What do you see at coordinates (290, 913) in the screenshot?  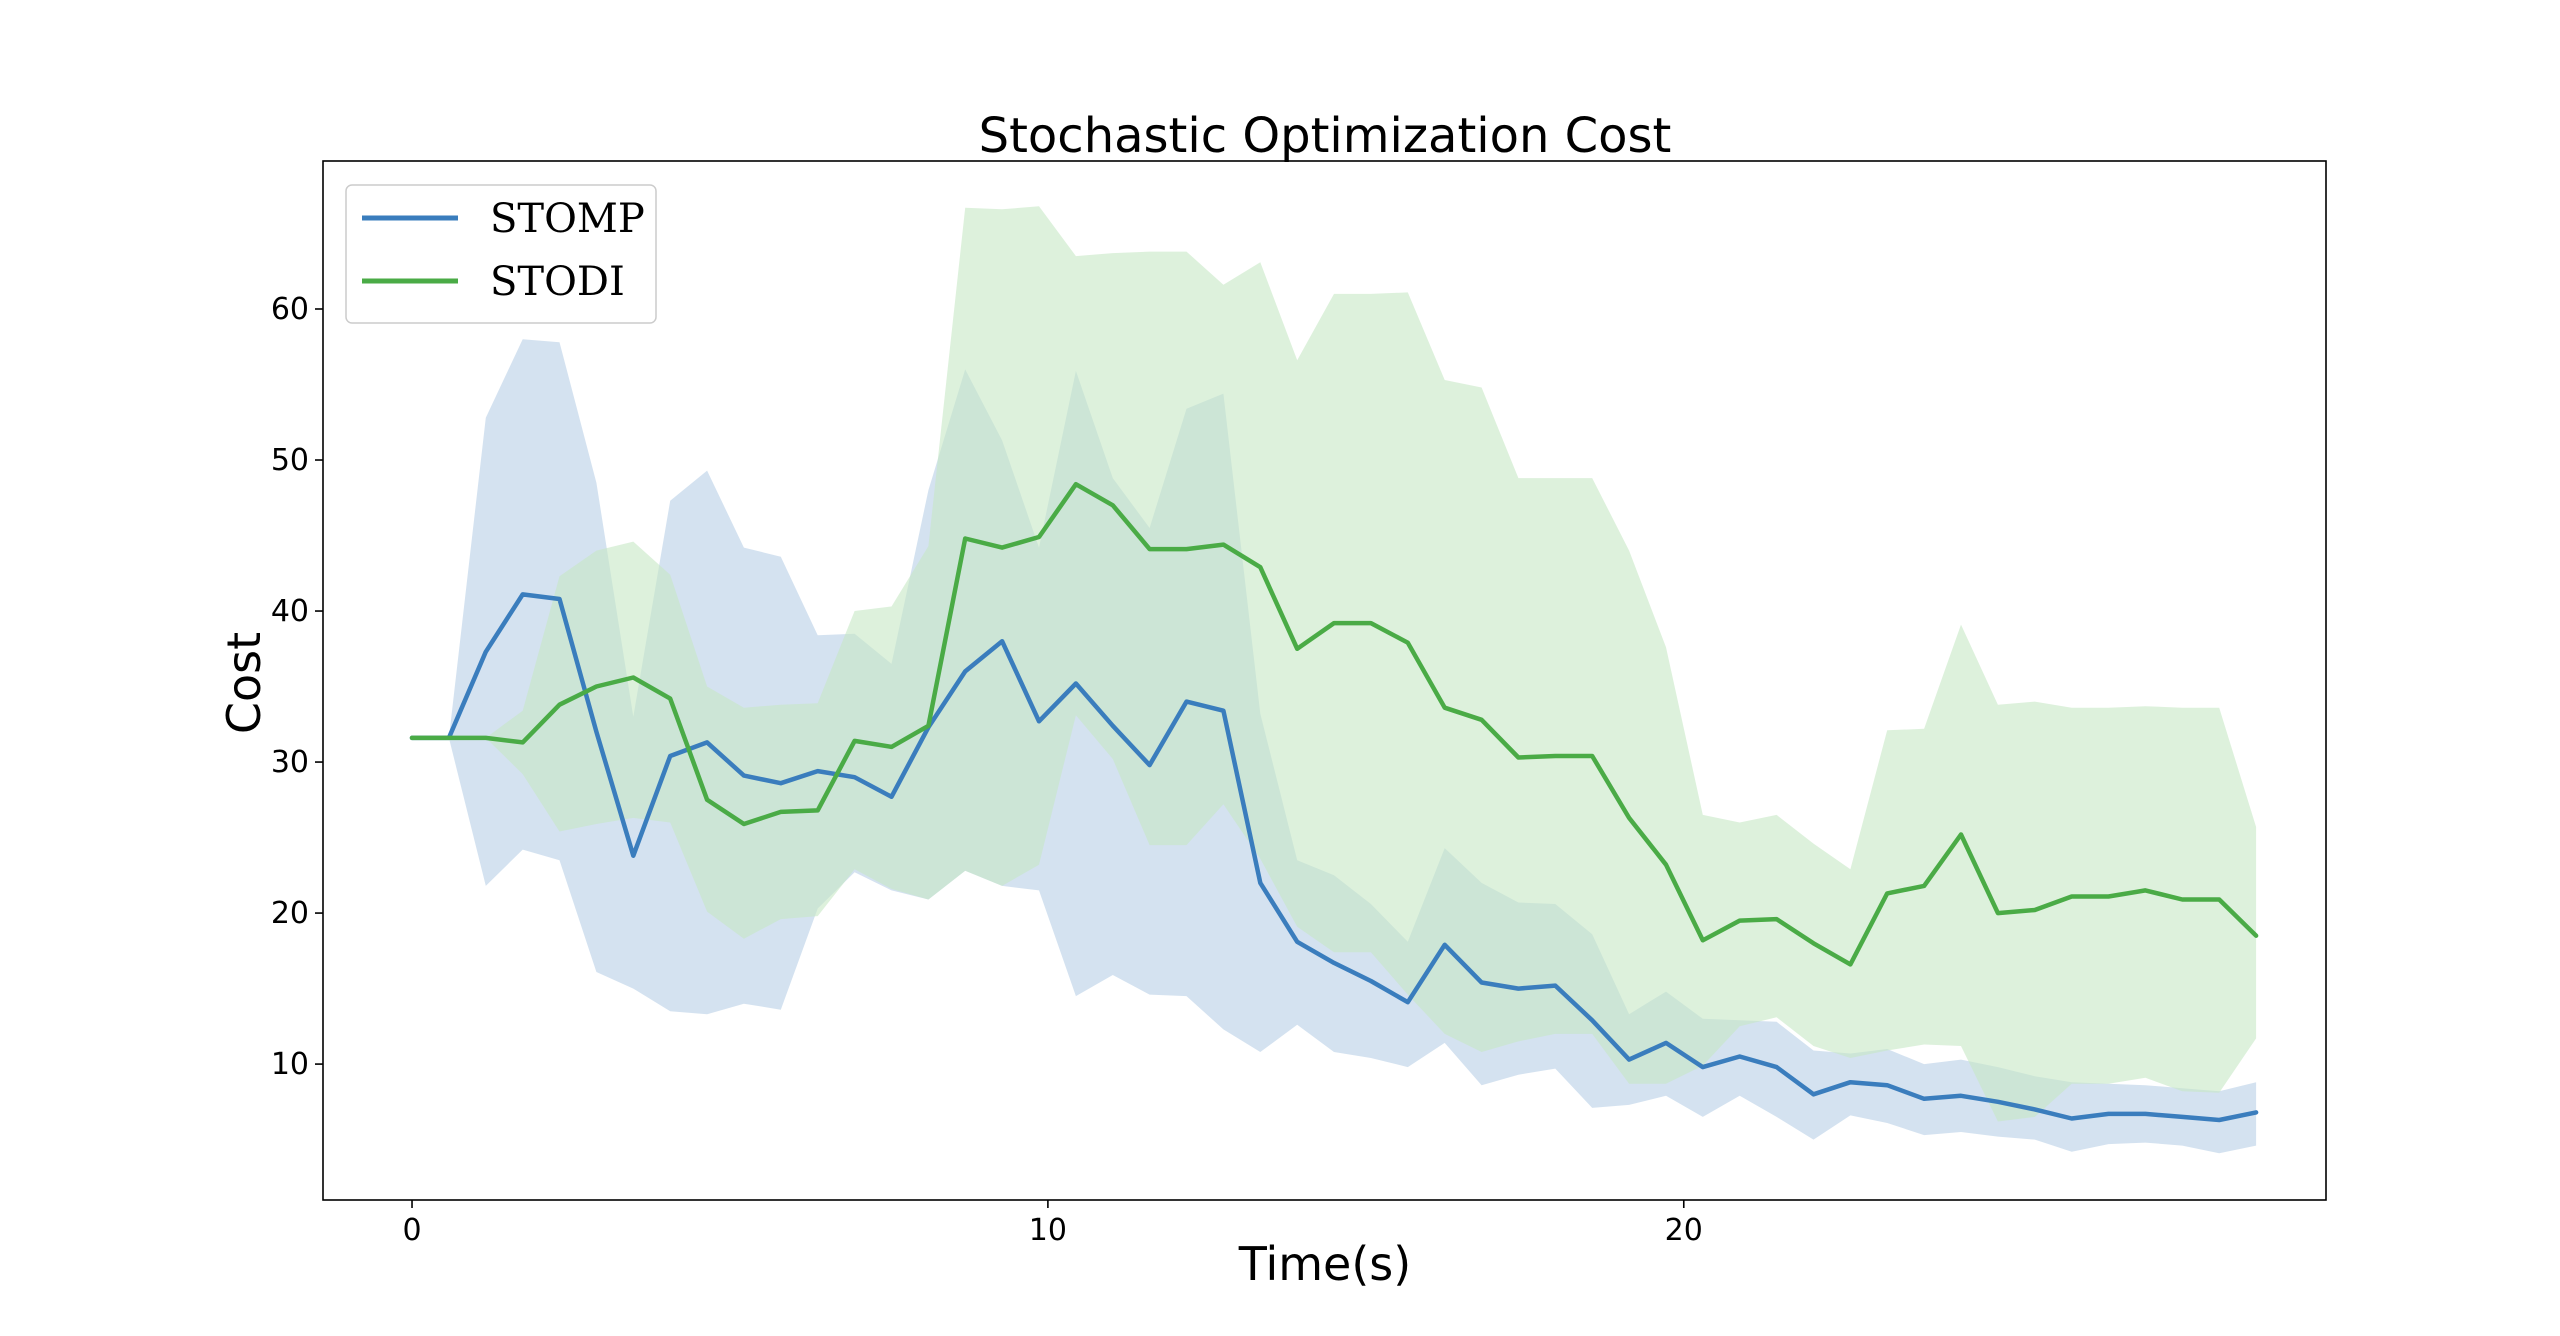 I see `y-tick-label: 20` at bounding box center [290, 913].